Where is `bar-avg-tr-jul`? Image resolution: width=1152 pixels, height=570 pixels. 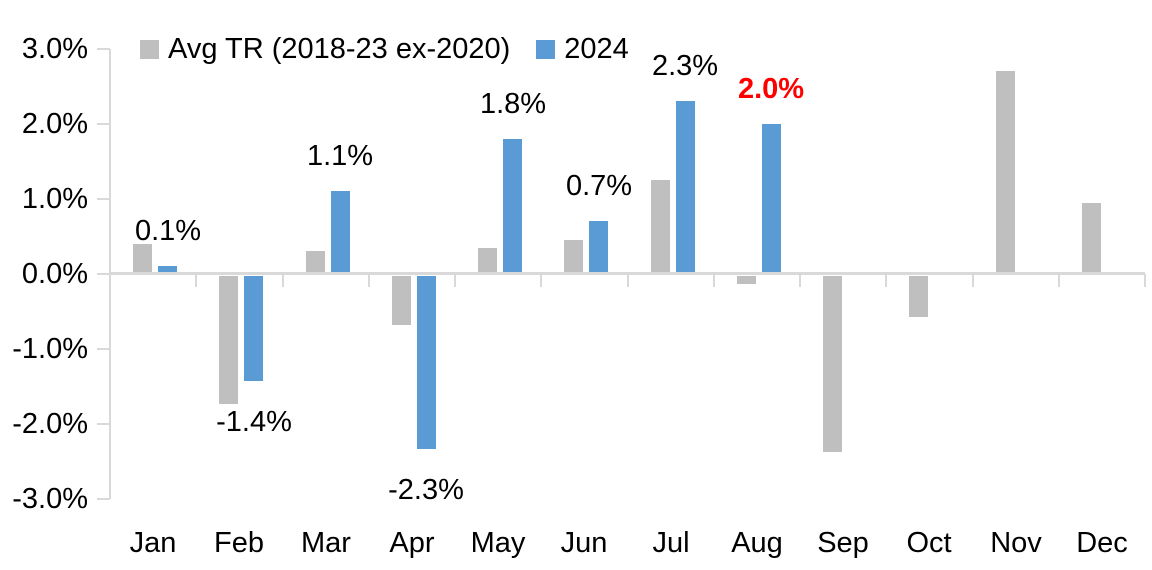
bar-avg-tr-jul is located at coordinates (660, 227).